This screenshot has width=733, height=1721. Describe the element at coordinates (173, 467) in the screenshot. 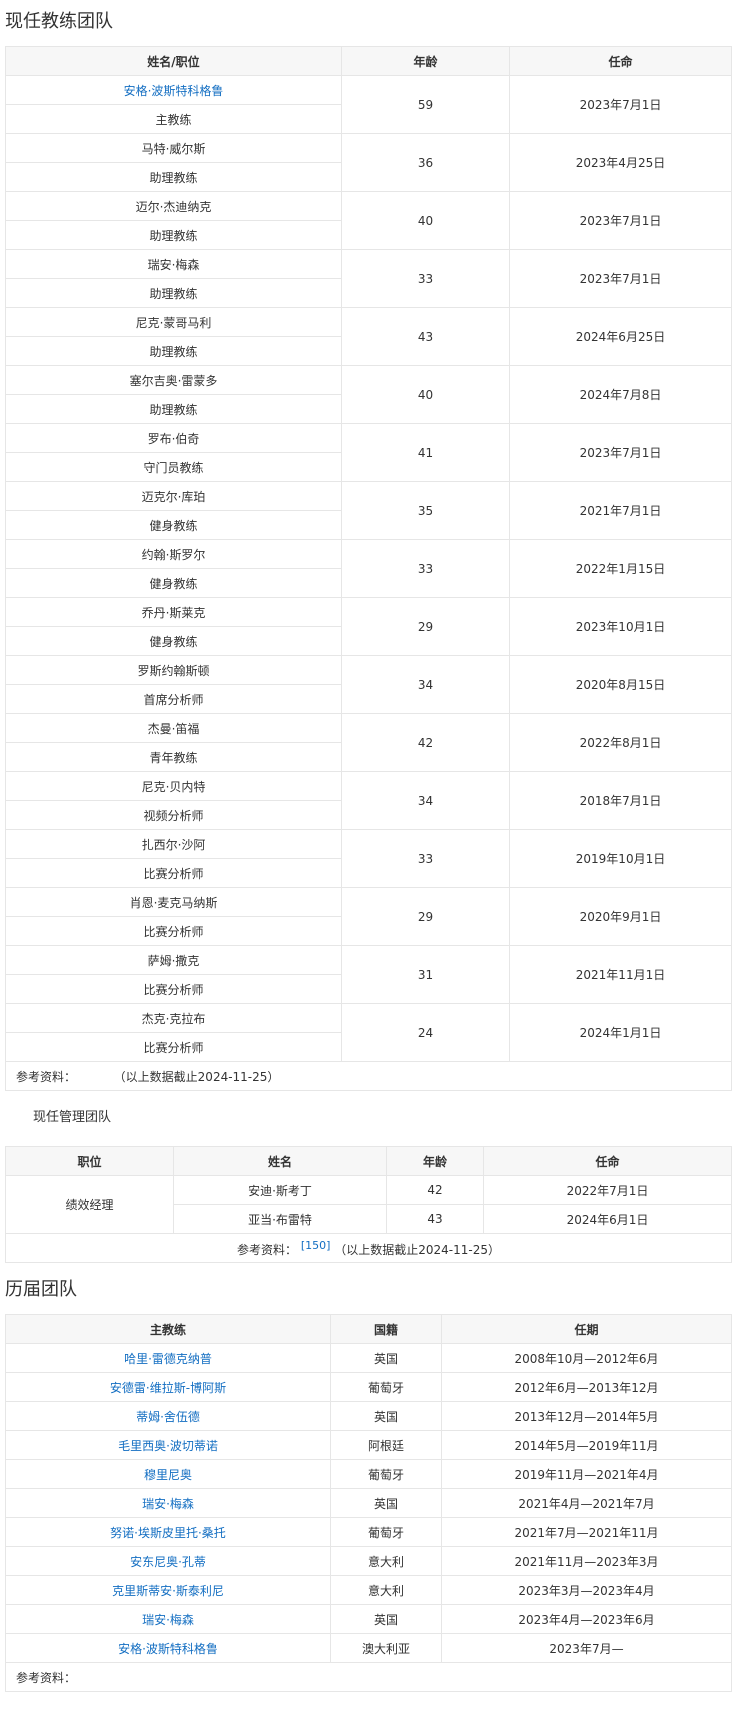

I see `coach-role: 守门员教练` at that location.